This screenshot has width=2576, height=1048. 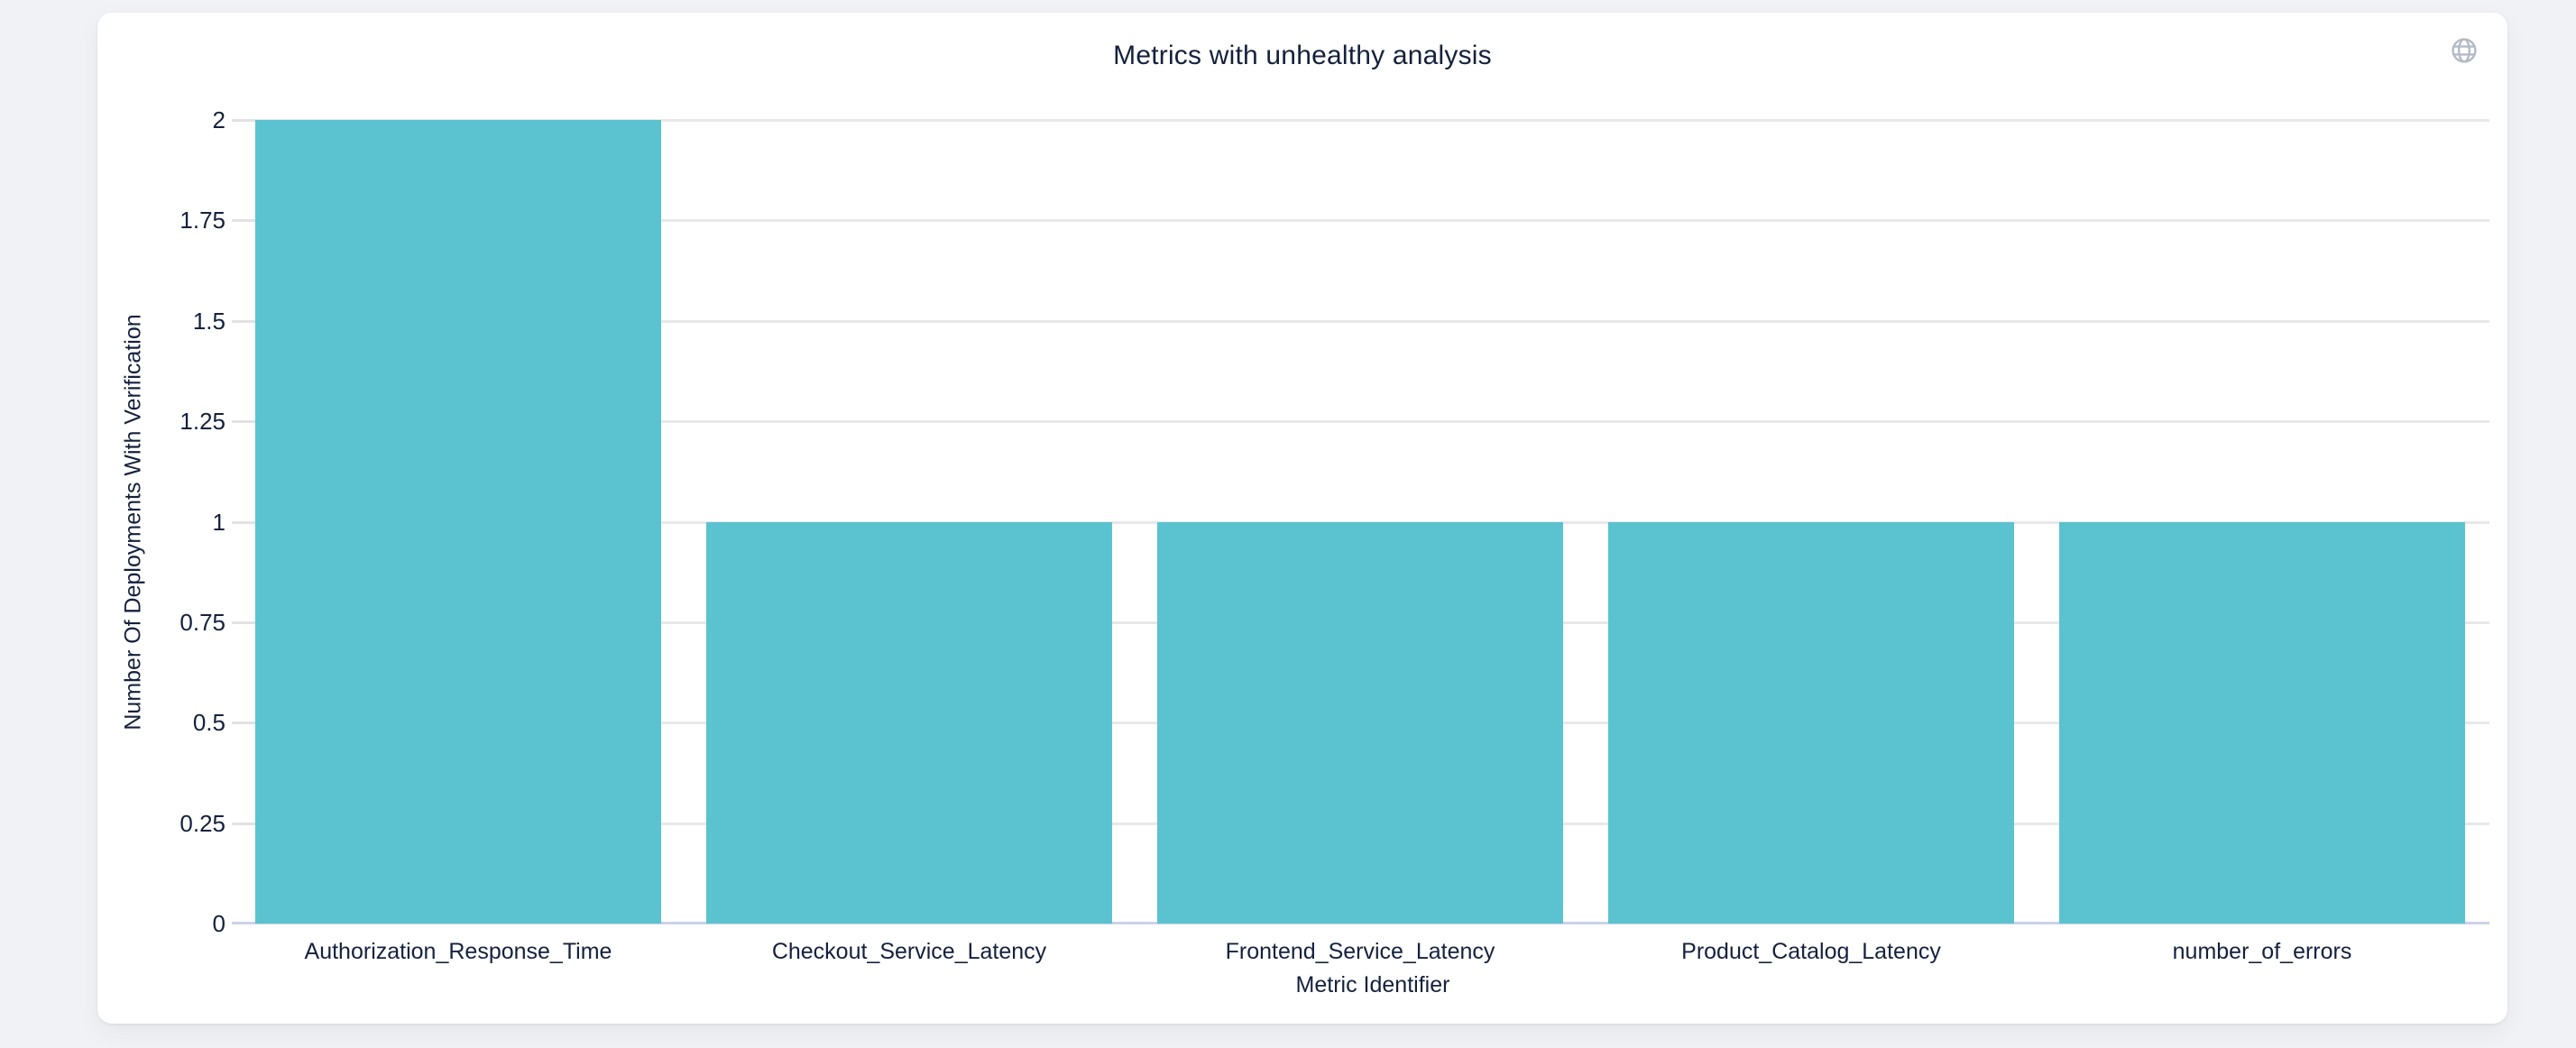 I want to click on y-tick-label: 2, so click(x=218, y=120).